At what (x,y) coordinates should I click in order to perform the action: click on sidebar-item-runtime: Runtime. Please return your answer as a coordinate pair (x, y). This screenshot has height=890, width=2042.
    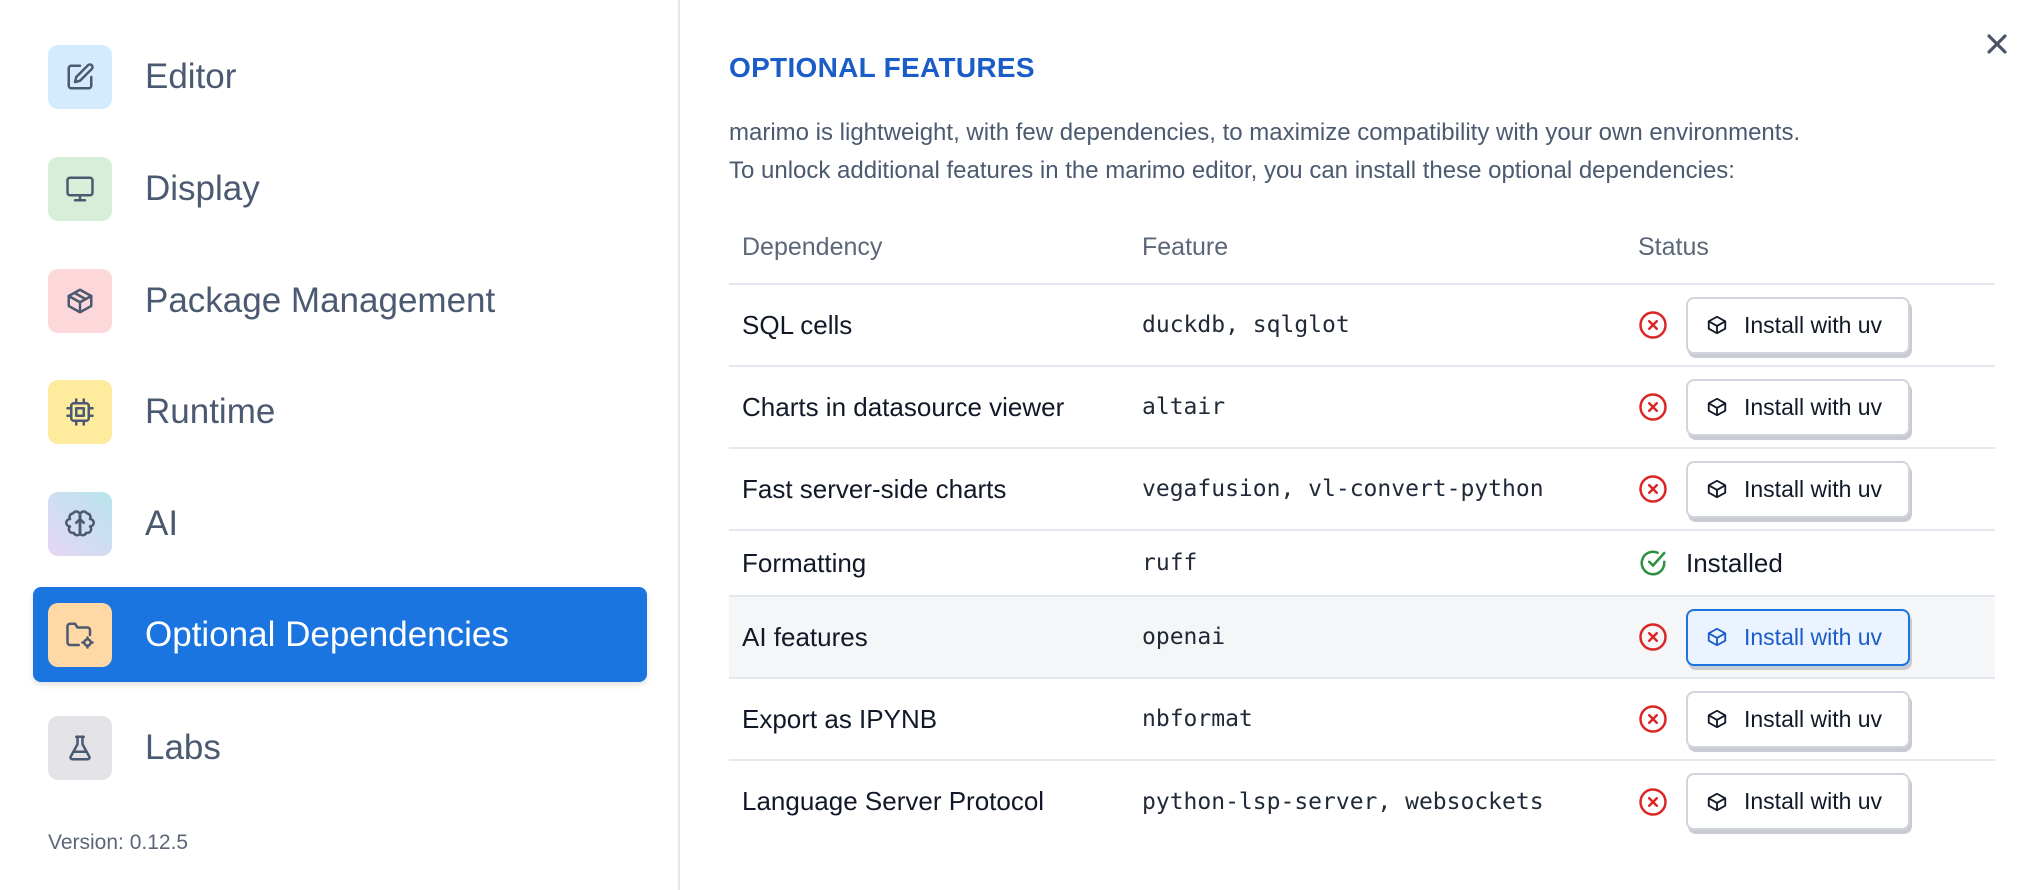
    Looking at the image, I should click on (340, 411).